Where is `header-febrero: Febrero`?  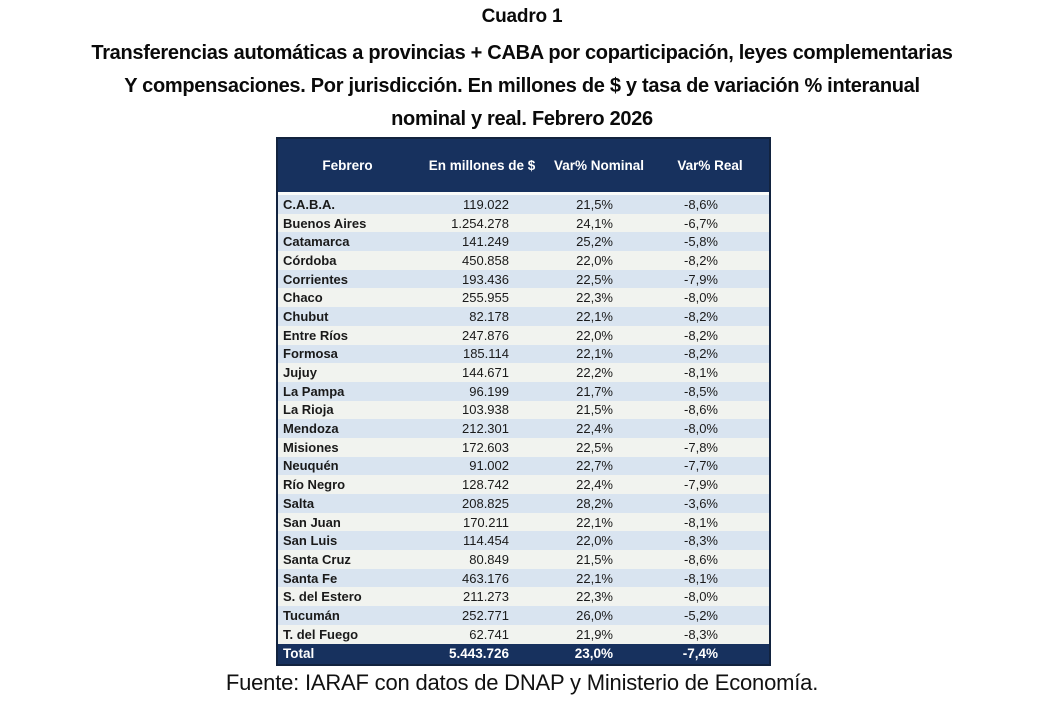
header-febrero: Febrero is located at coordinates (347, 165).